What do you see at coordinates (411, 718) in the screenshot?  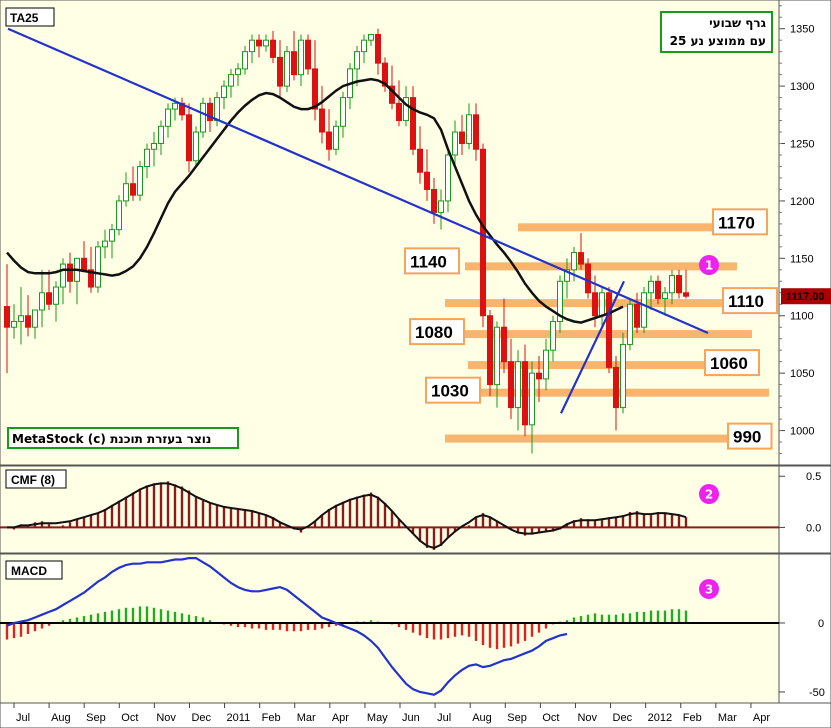 I see `date-tick-label: Jun` at bounding box center [411, 718].